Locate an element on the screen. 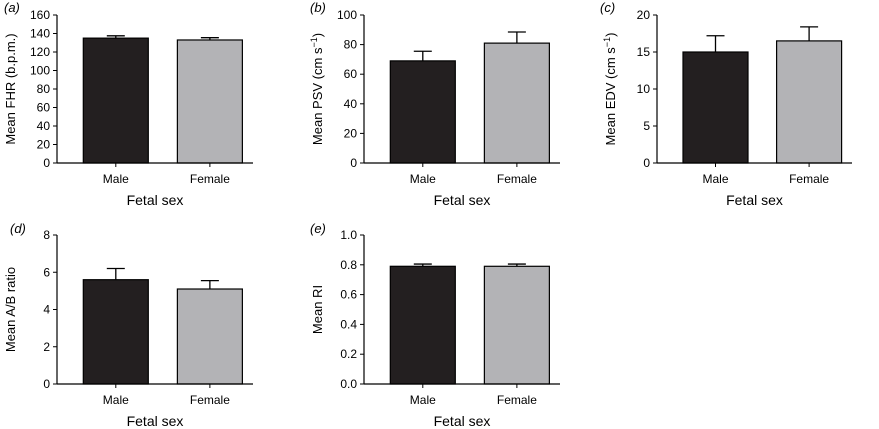 This screenshot has height=429, width=879. y-axis-title-main: Mean A/B ratio is located at coordinates (10, 309).